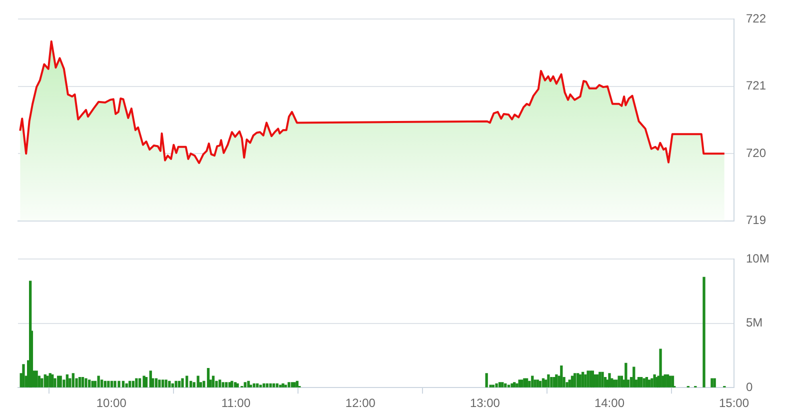 The height and width of the screenshot is (414, 800). What do you see at coordinates (236, 403) in the screenshot?
I see `x-tick-label: 11:00` at bounding box center [236, 403].